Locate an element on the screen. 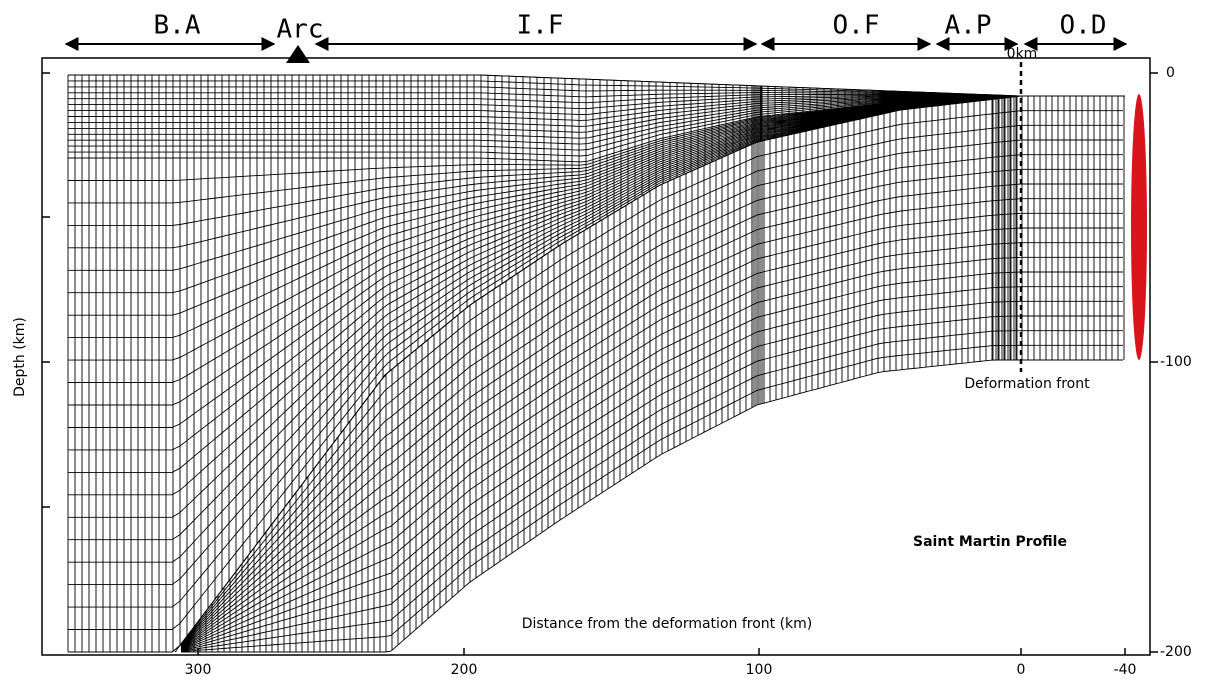  region-label: Arc is located at coordinates (300, 30).